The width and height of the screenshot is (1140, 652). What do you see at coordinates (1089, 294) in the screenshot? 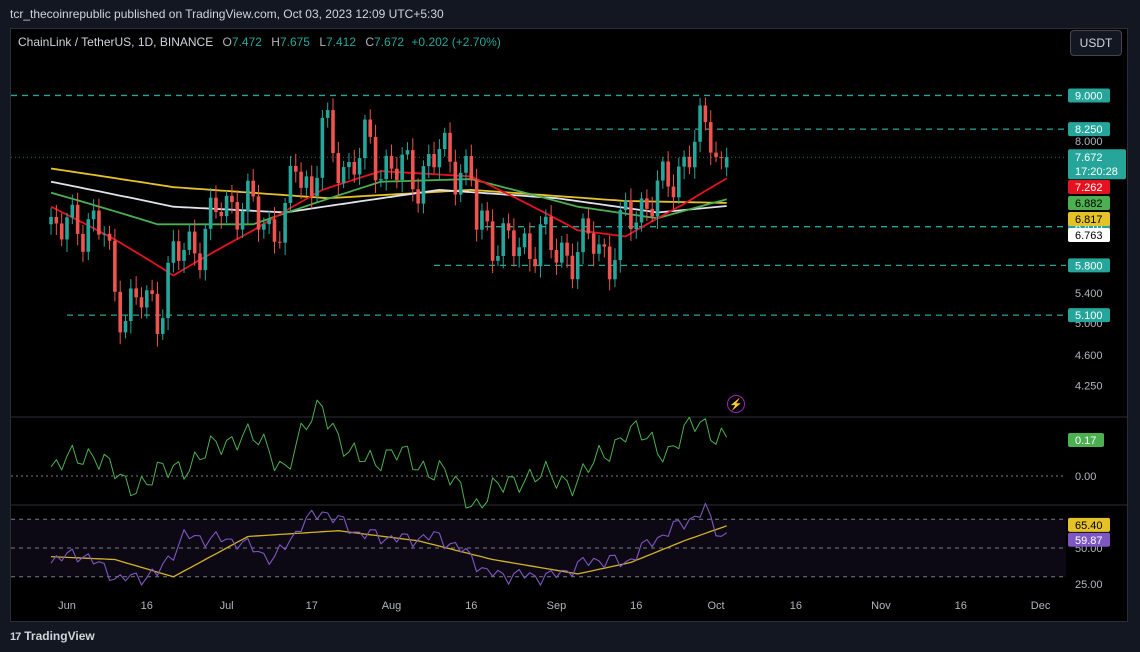
I see `price-axis-tick-label: 5.400` at bounding box center [1089, 294].